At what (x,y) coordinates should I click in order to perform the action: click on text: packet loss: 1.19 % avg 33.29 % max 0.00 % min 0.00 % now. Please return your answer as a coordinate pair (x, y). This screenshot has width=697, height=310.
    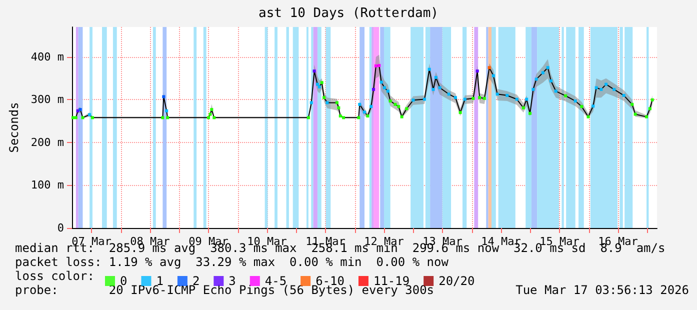
    Looking at the image, I should click on (232, 262).